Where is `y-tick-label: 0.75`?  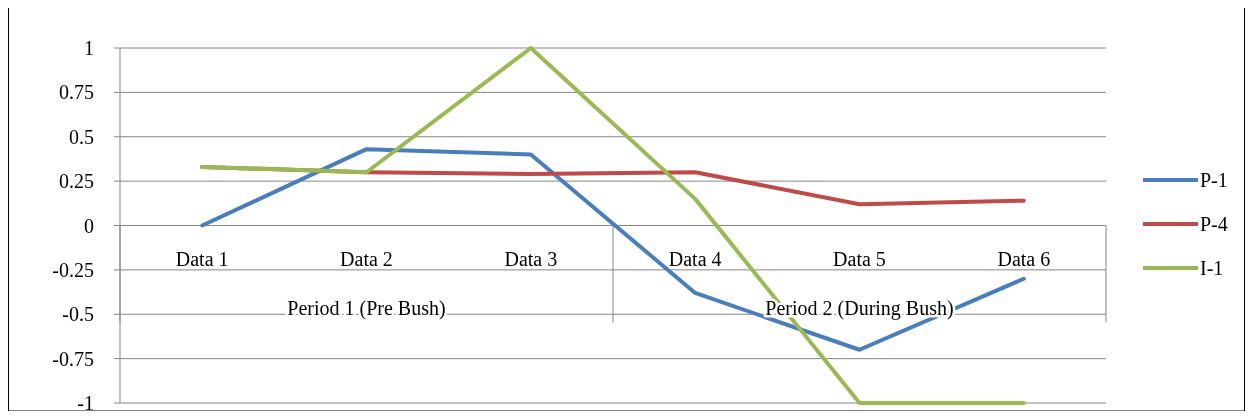 y-tick-label: 0.75 is located at coordinates (76, 92).